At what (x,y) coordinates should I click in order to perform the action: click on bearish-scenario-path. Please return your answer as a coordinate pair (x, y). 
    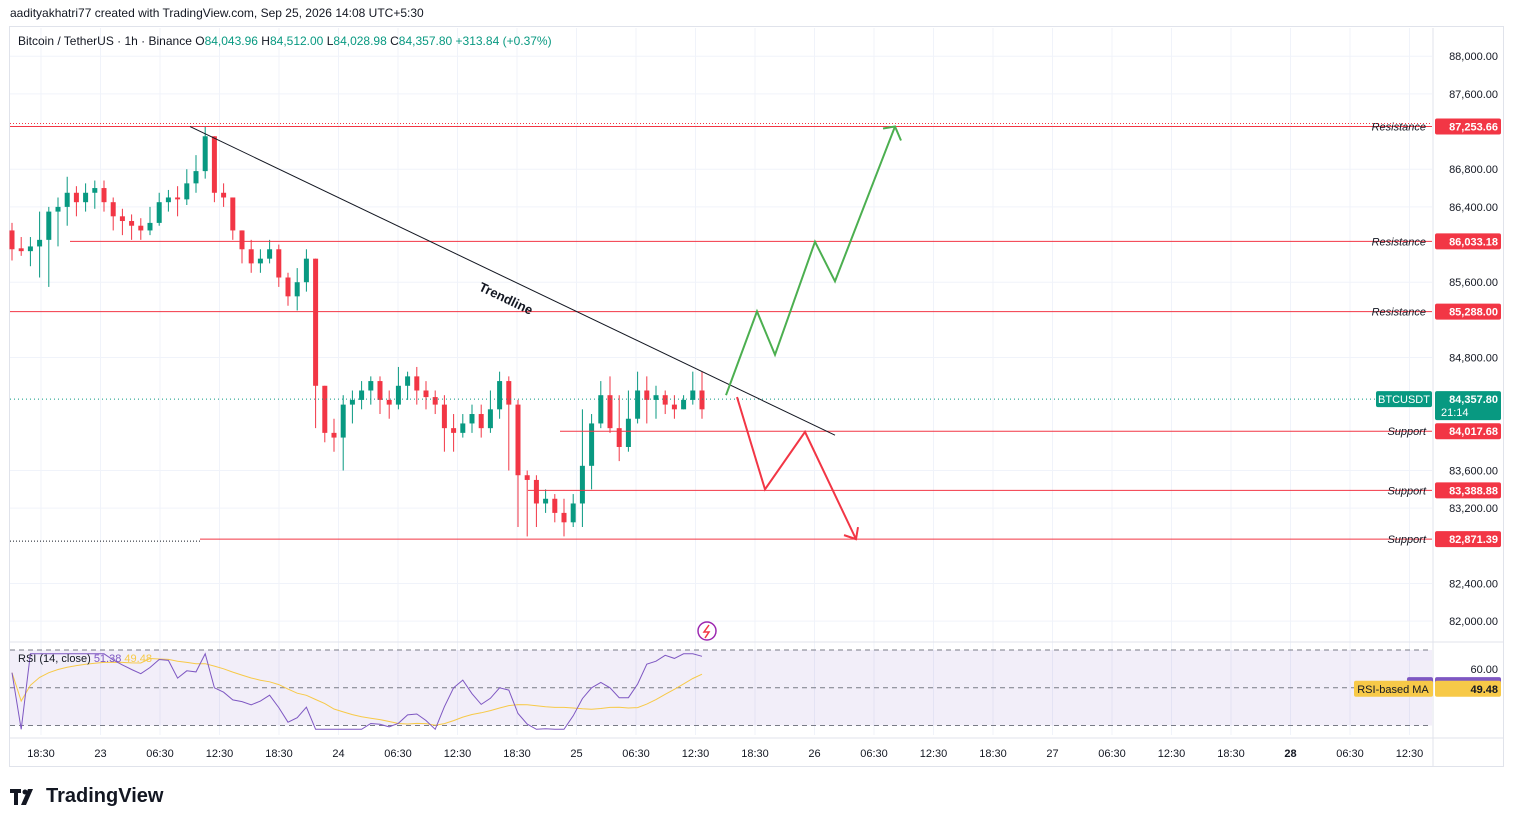
    Looking at the image, I should click on (796, 468).